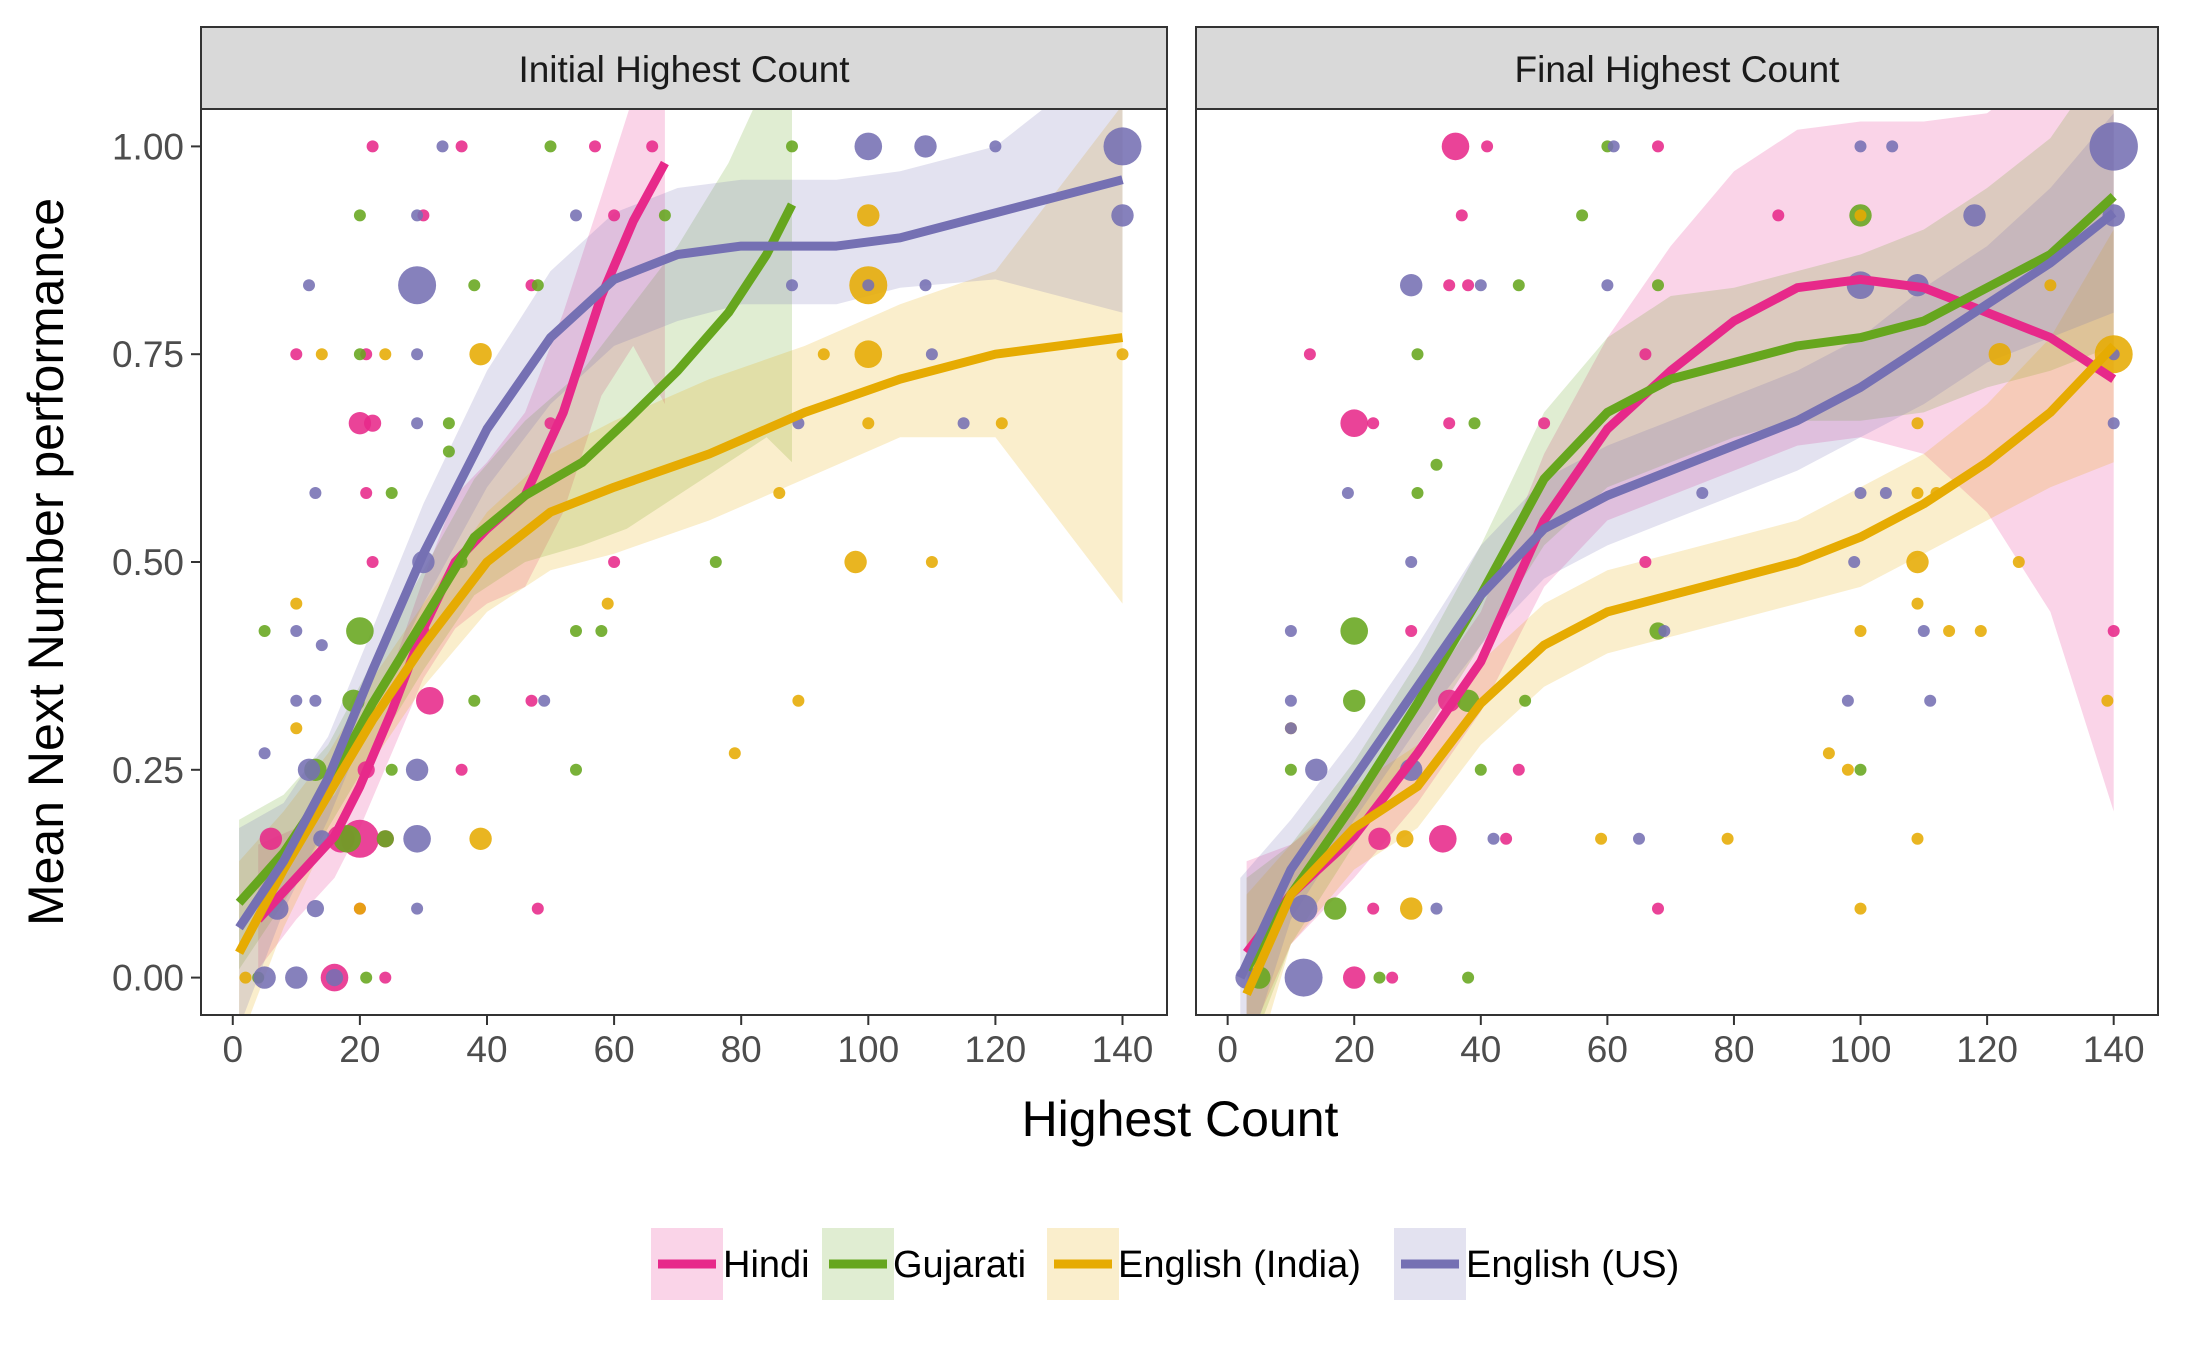  What do you see at coordinates (1607, 1049) in the screenshot?
I see `x-tick-label: 60` at bounding box center [1607, 1049].